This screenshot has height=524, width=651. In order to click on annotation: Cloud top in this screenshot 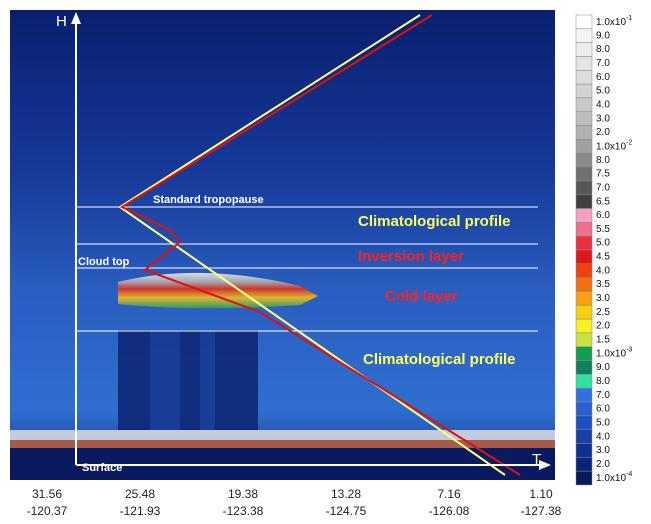, I will do `click(104, 262)`.